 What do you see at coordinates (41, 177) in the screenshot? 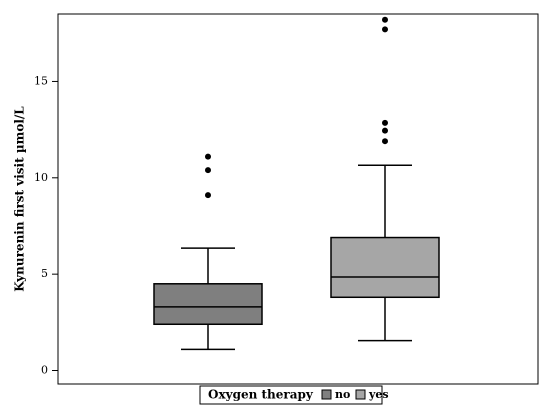
I see `y-tick-label: 10` at bounding box center [41, 177].